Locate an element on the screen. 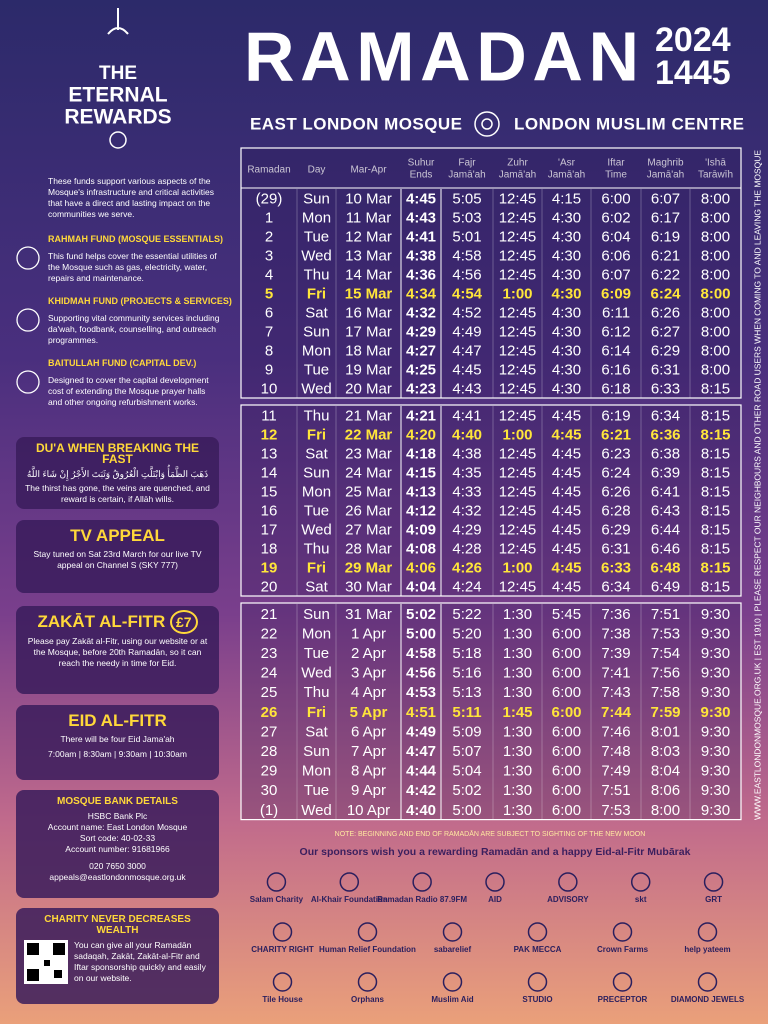  cell: 24 is located at coordinates (269, 673).